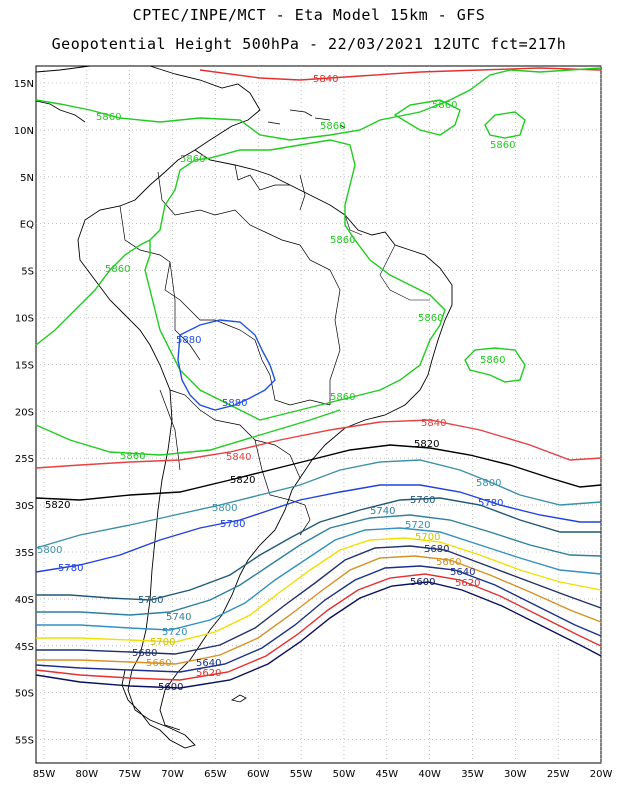 The height and width of the screenshot is (800, 618). I want to click on lon-tick-label: 30W, so click(515, 774).